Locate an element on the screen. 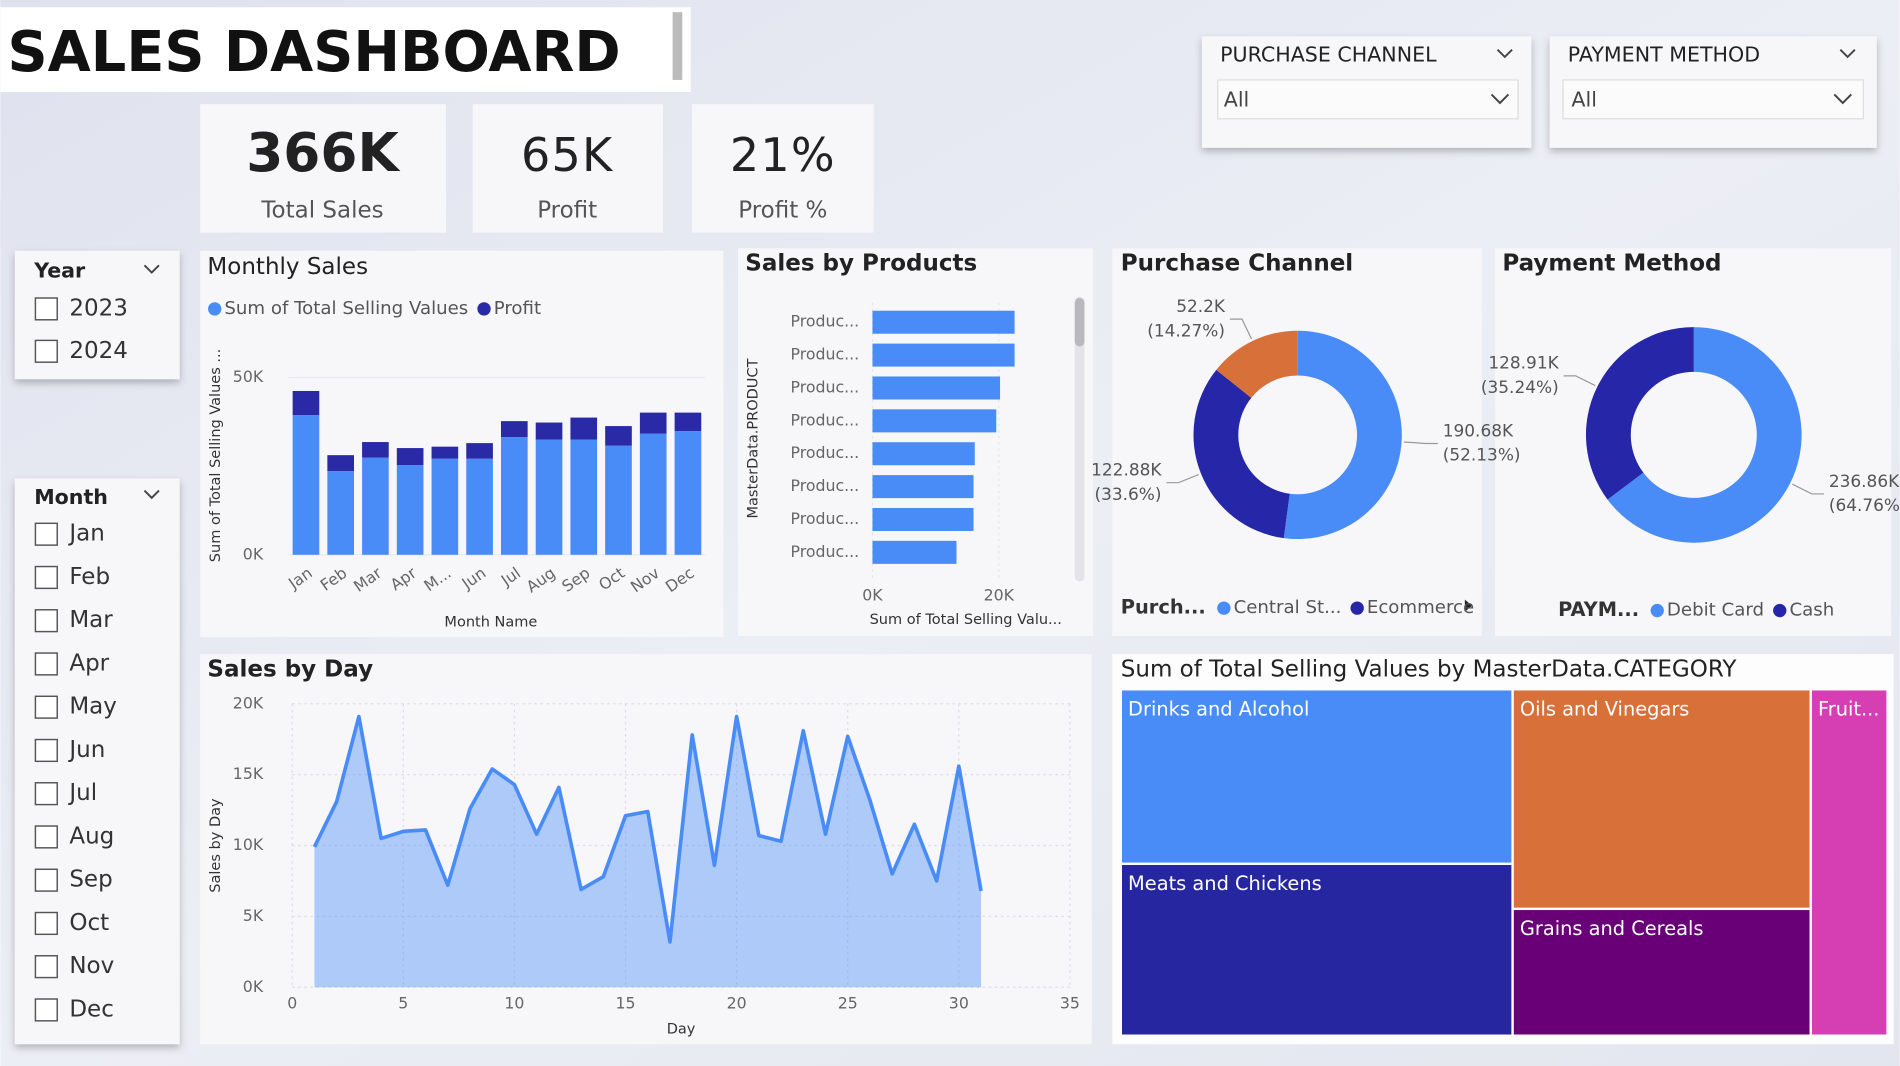 This screenshot has width=1900, height=1066. legend-label: Debit Card is located at coordinates (1715, 610).